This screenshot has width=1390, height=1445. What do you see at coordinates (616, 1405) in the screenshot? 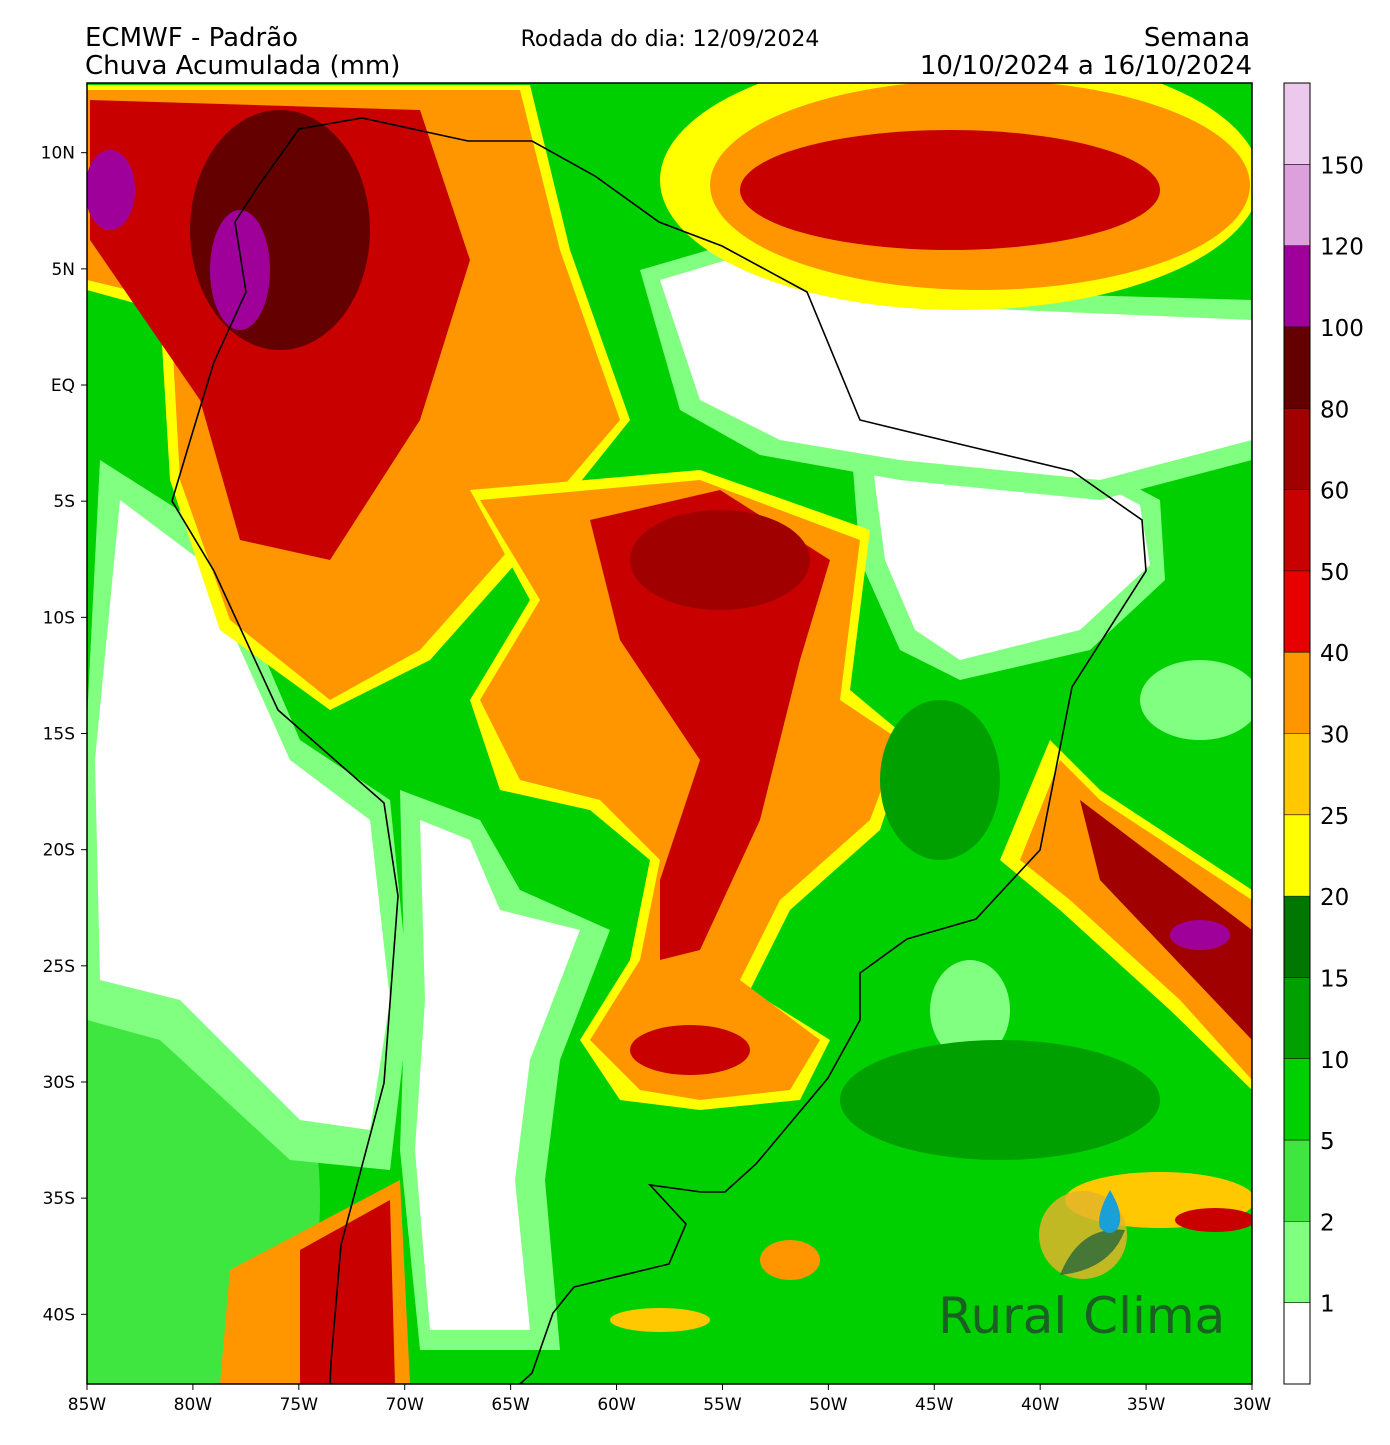
I see `x-tick-label: 60W` at bounding box center [616, 1405].